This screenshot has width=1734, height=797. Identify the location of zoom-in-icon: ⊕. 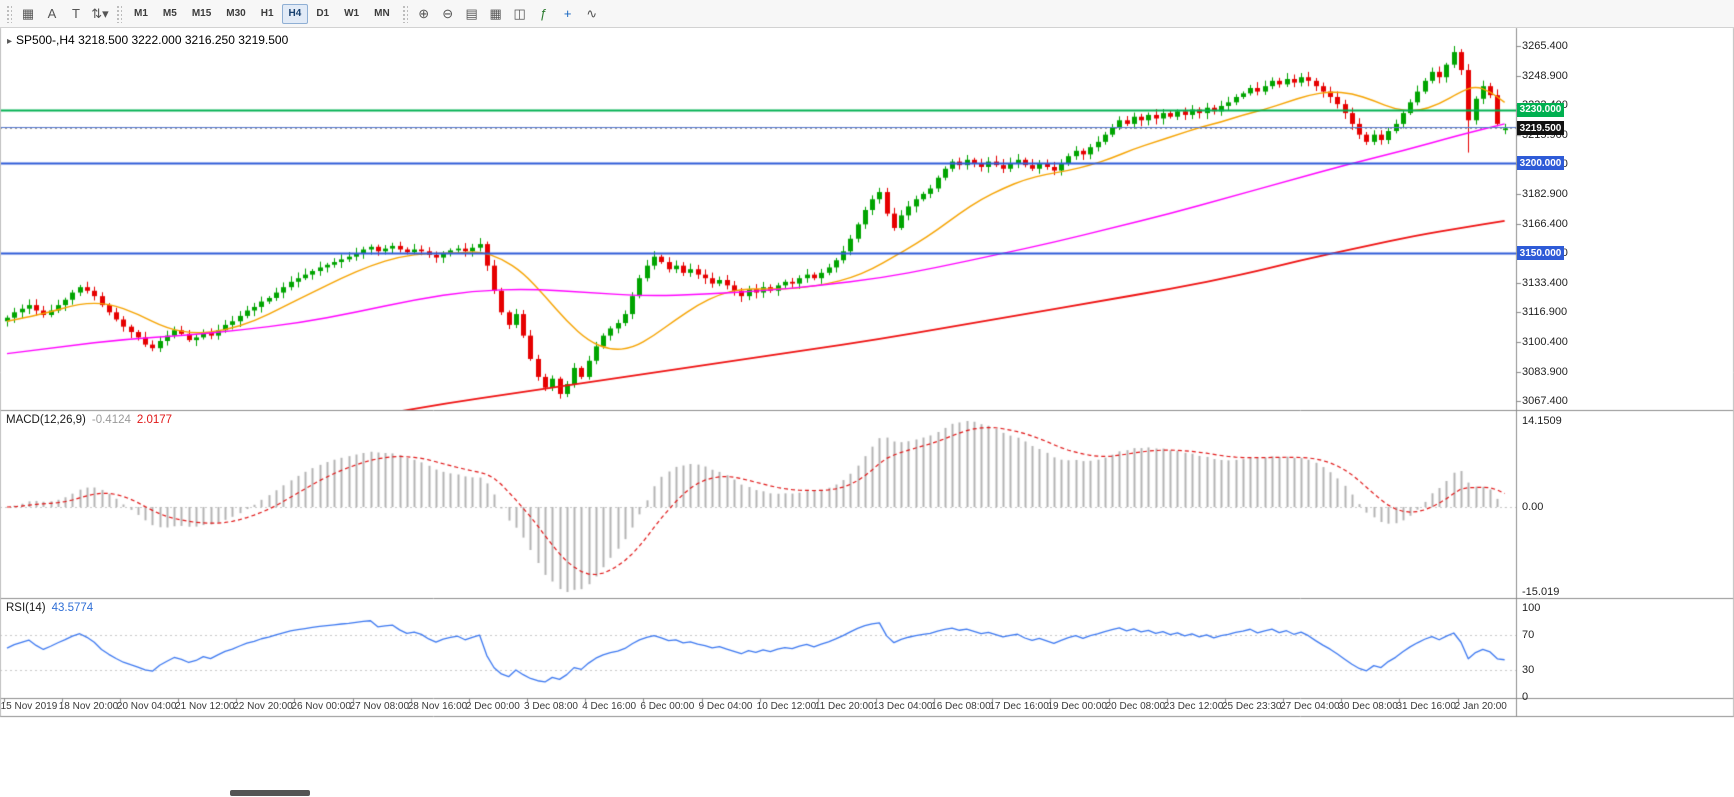
(424, 13).